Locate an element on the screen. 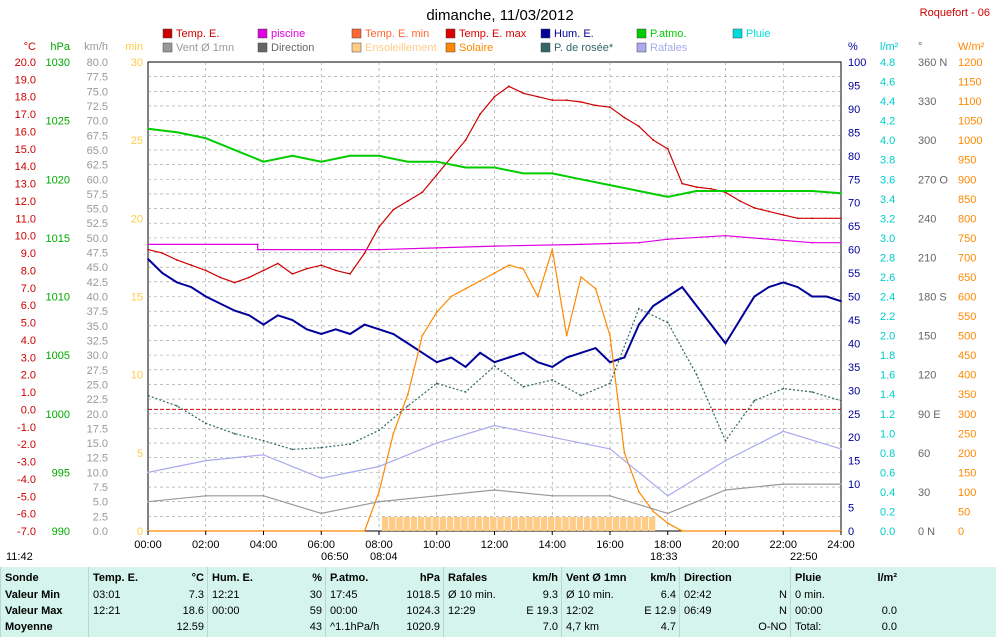 This screenshot has height=637, width=996. axis-tick-label: 57.5 is located at coordinates (97, 195).